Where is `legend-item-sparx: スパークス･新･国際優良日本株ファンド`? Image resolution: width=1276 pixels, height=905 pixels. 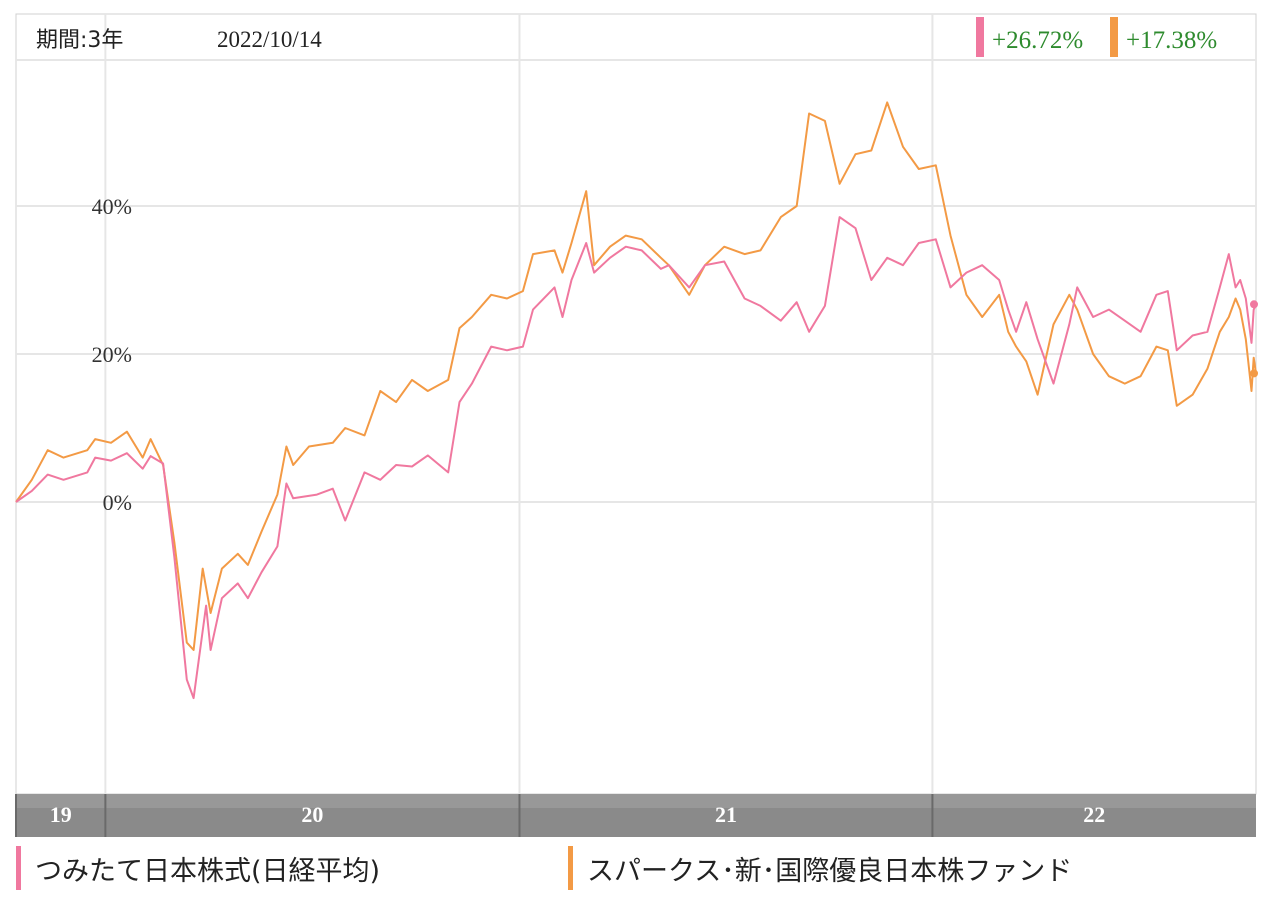 legend-item-sparx: スパークス･新･国際優良日本株ファンド is located at coordinates (820, 868).